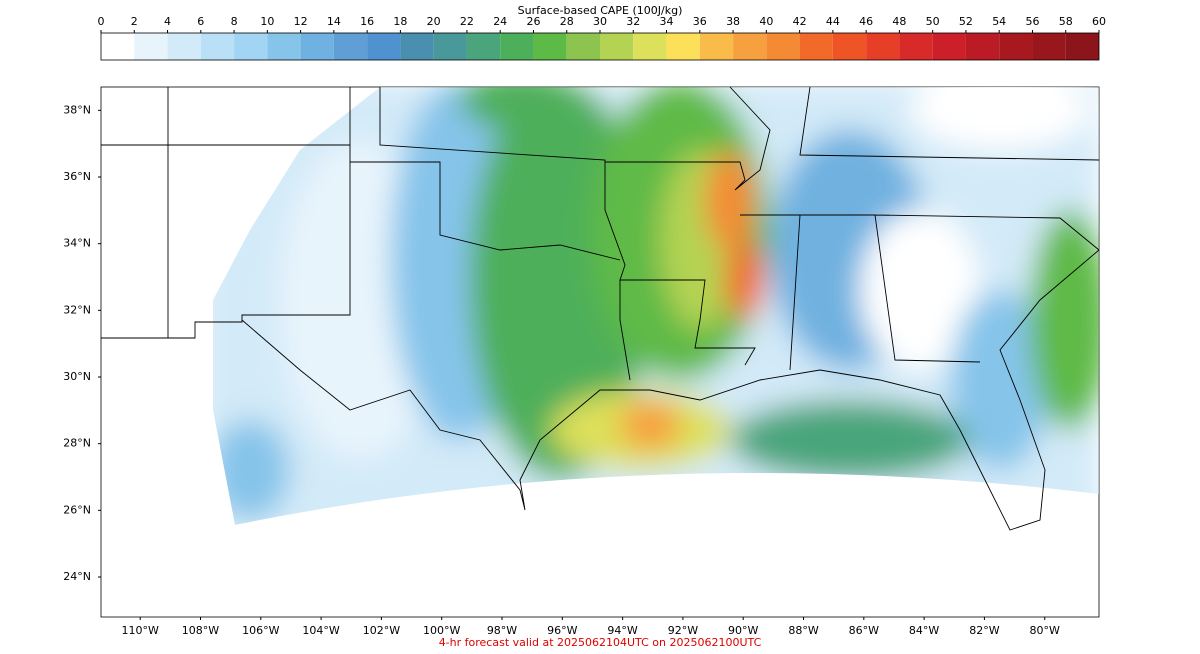 The image size is (1200, 654). What do you see at coordinates (600, 21) in the screenshot?
I see `colorbar-tick-label: 30` at bounding box center [600, 21].